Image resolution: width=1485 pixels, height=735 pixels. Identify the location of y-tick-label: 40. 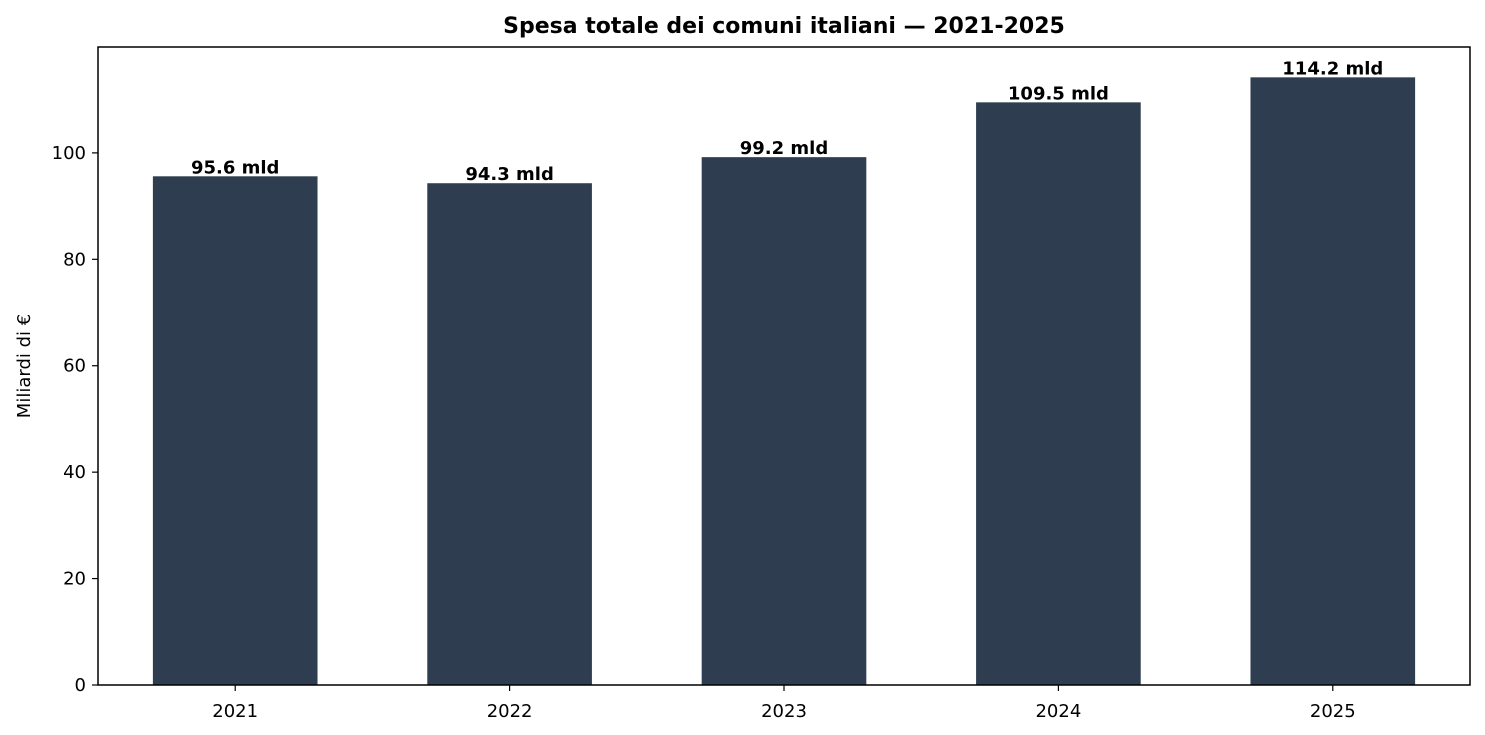
(74, 472).